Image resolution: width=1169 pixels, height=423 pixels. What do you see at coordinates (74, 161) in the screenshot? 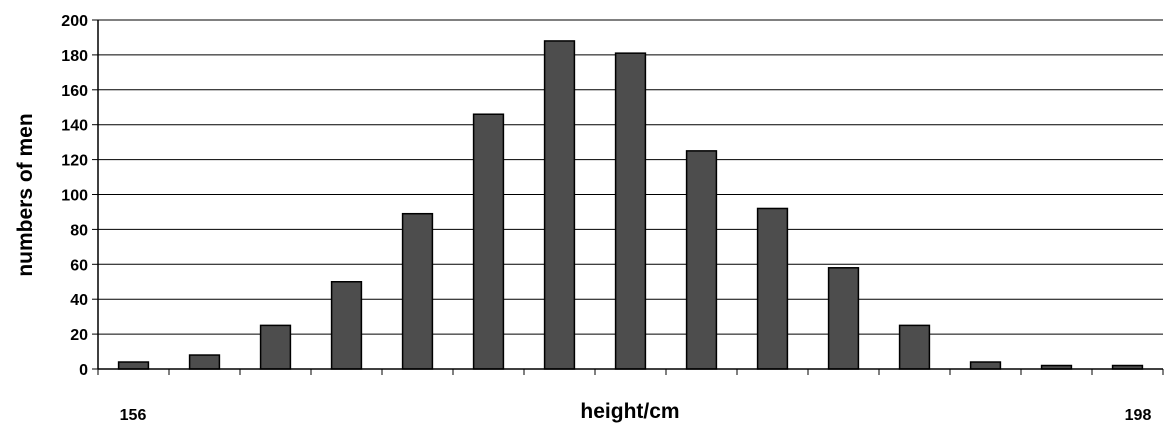
I see `y-tick-label-120: 120` at bounding box center [74, 161].